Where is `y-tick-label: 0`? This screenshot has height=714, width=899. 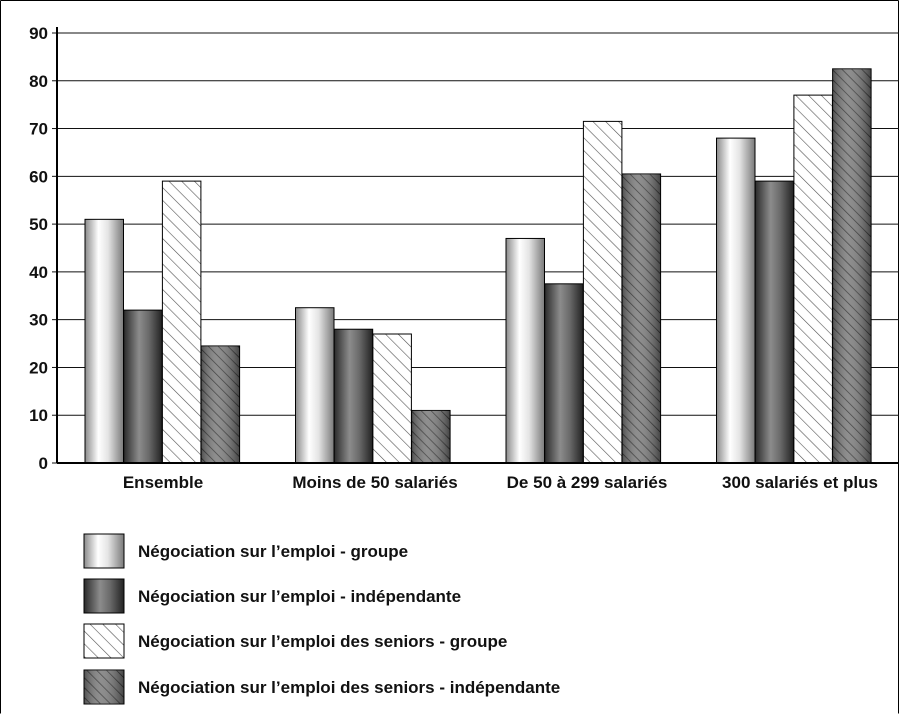
y-tick-label: 0 is located at coordinates (43, 463).